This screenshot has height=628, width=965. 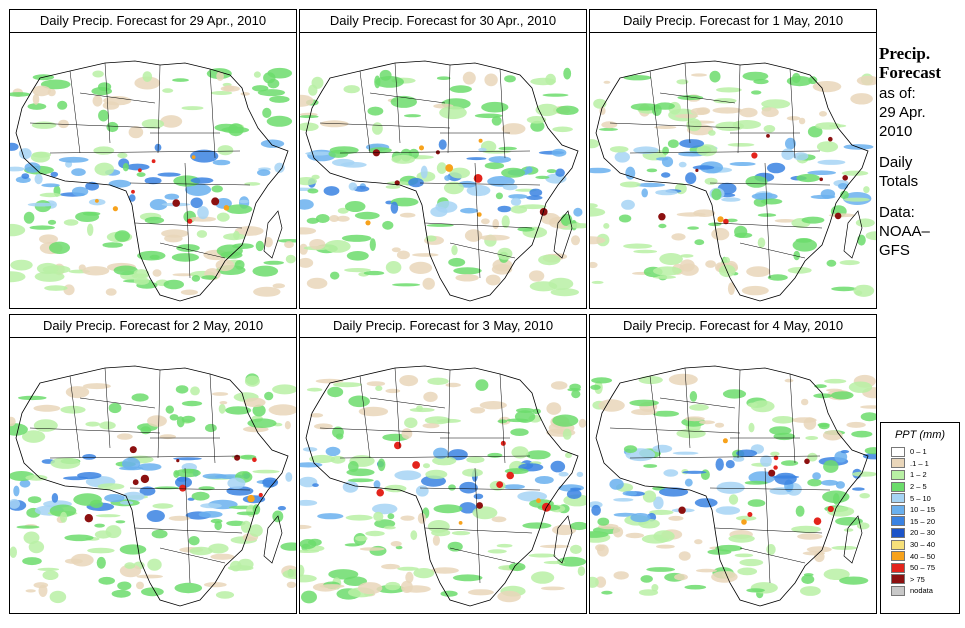 What do you see at coordinates (443, 21) in the screenshot?
I see `panel-title: Daily Precip. Forecast for 30 Apr., 2010` at bounding box center [443, 21].